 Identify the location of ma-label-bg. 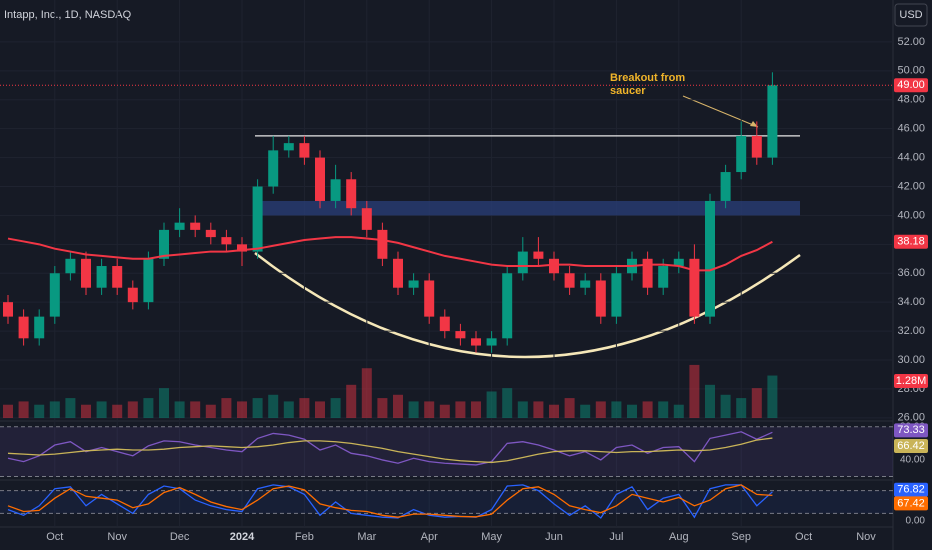
(911, 241).